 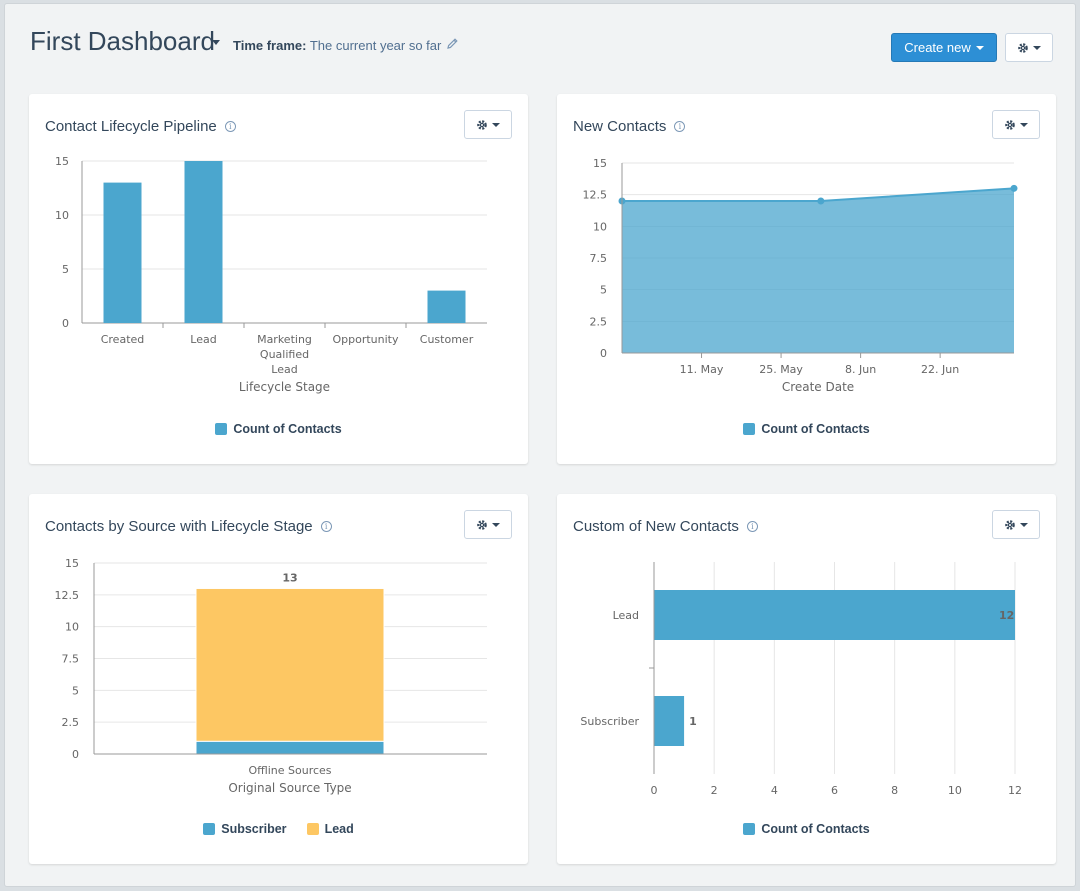 I want to click on dashboard-title: First Dashboard, so click(x=122, y=41).